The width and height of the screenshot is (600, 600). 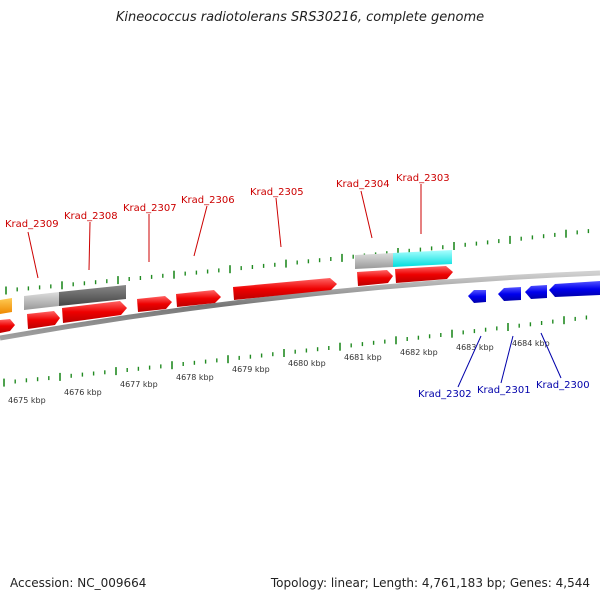 I want to click on reverse-gene-labels: Krad_2302 Krad_2301 Krad_2300, so click(x=504, y=390).